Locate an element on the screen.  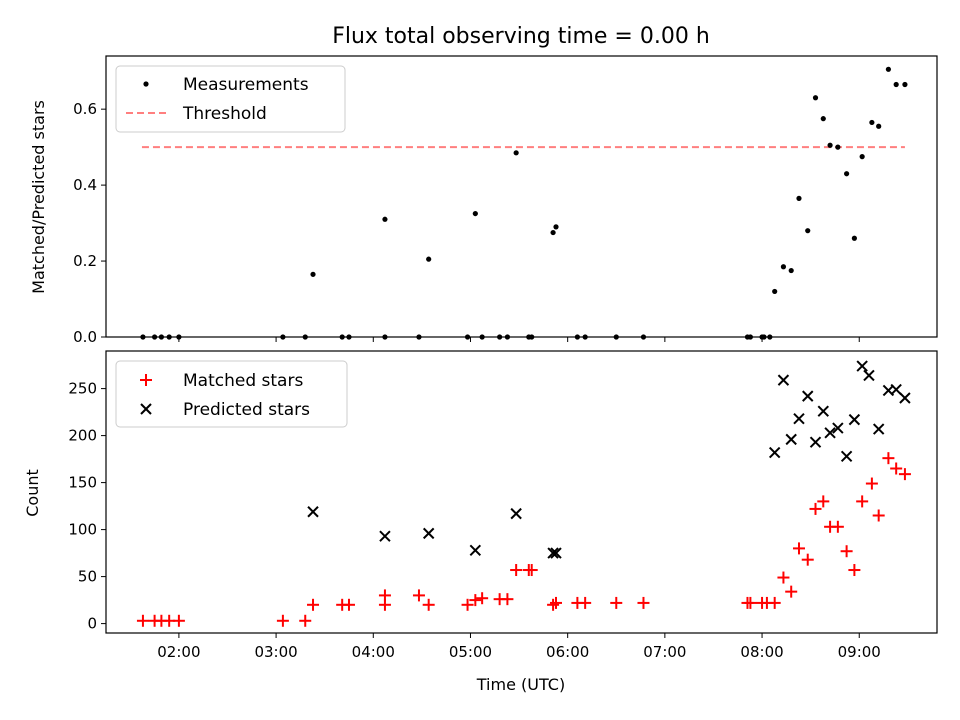
bottom-y-axis-label: Count is located at coordinates (32, 493).